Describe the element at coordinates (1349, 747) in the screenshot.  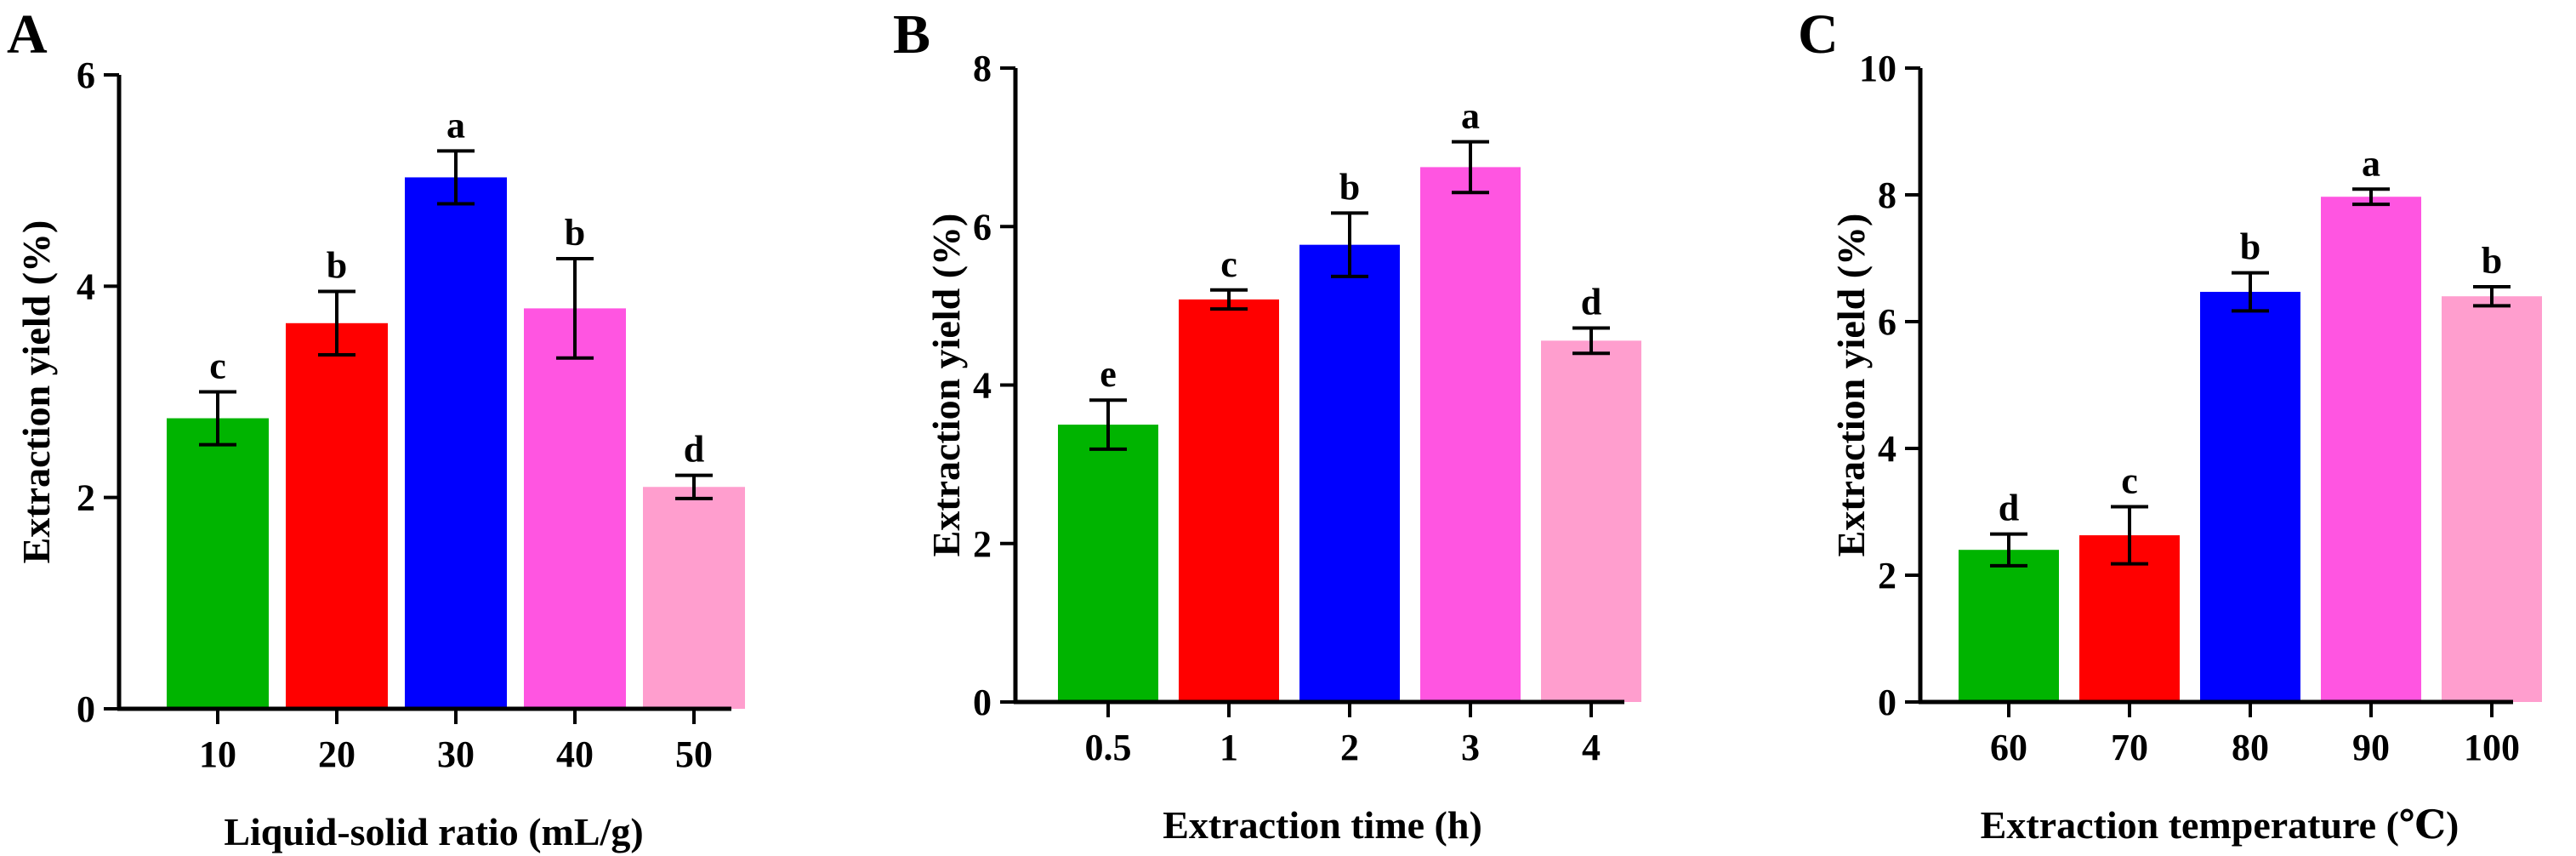
I see `panel-b-xtick-label-3: 2` at that location.